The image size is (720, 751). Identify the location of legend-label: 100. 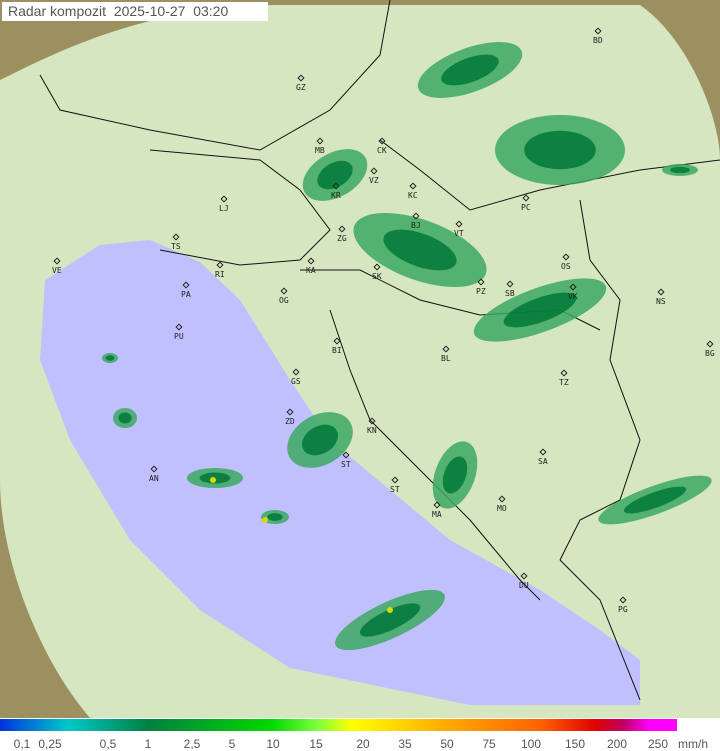
(531, 744).